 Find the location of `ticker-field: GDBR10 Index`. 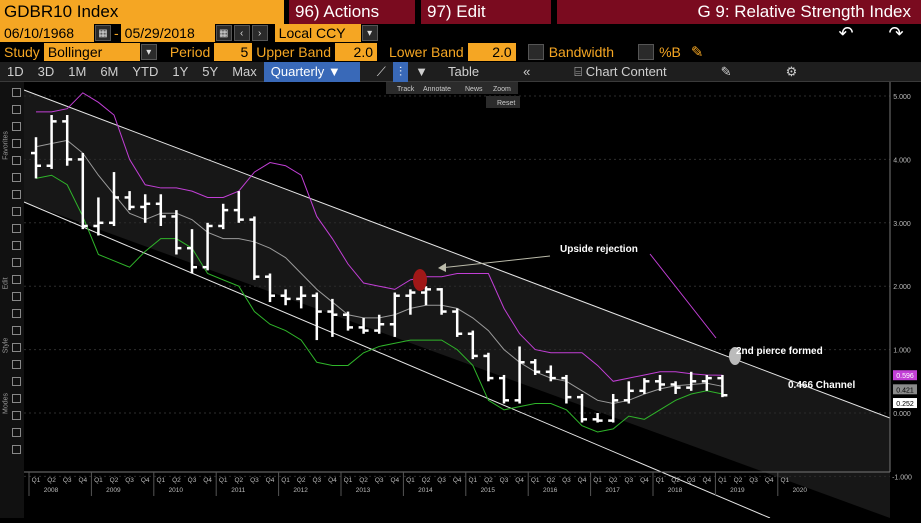

ticker-field: GDBR10 Index is located at coordinates (142, 12).